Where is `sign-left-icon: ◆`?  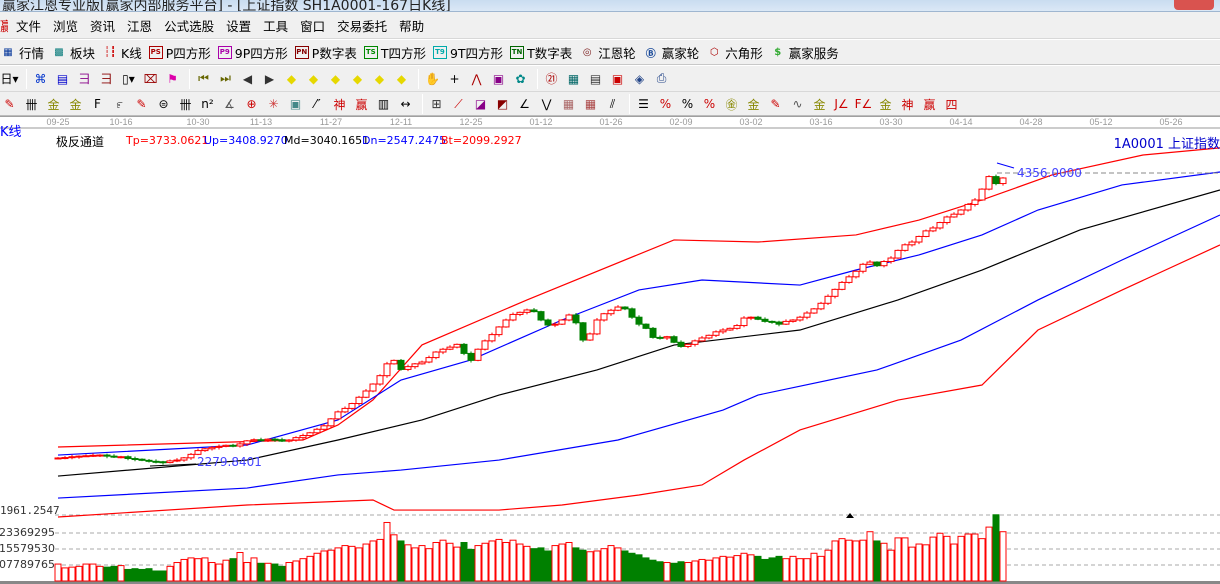
sign-left-icon: ◆ is located at coordinates (291, 78).